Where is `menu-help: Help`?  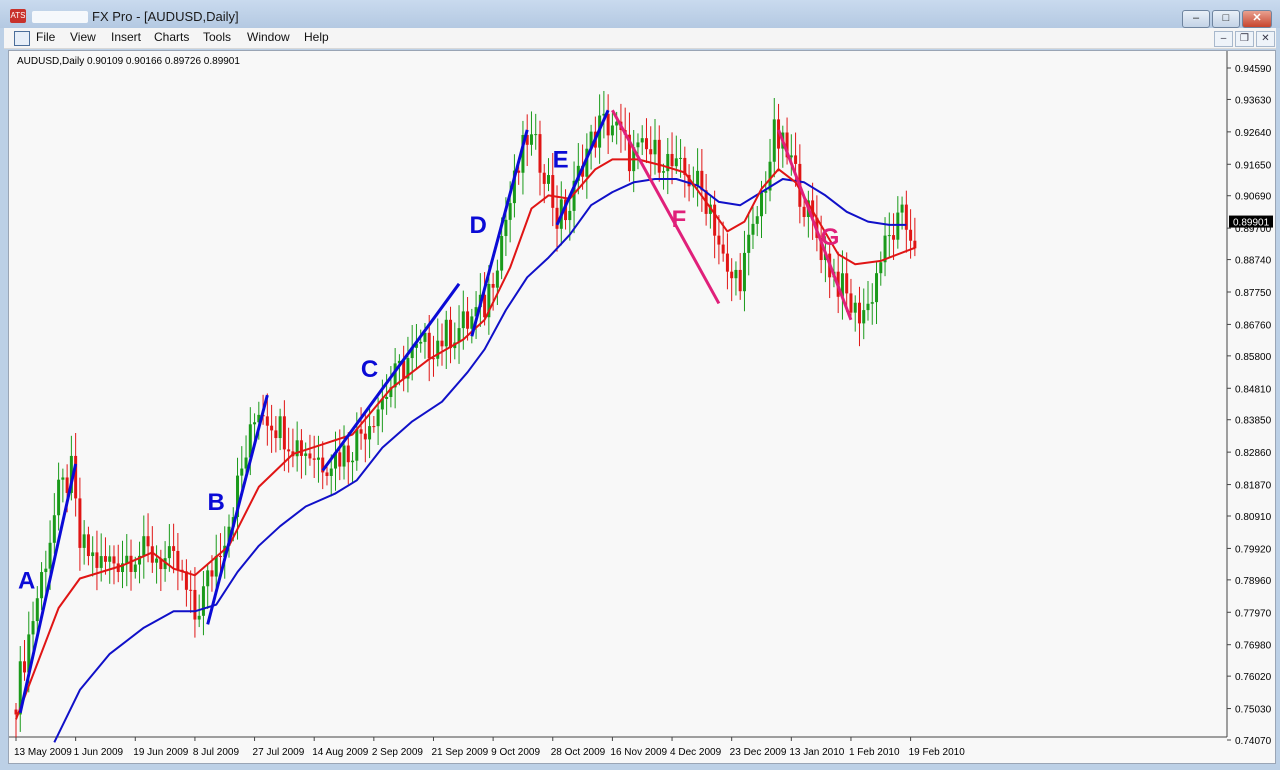
menu-help: Help is located at coordinates (316, 37).